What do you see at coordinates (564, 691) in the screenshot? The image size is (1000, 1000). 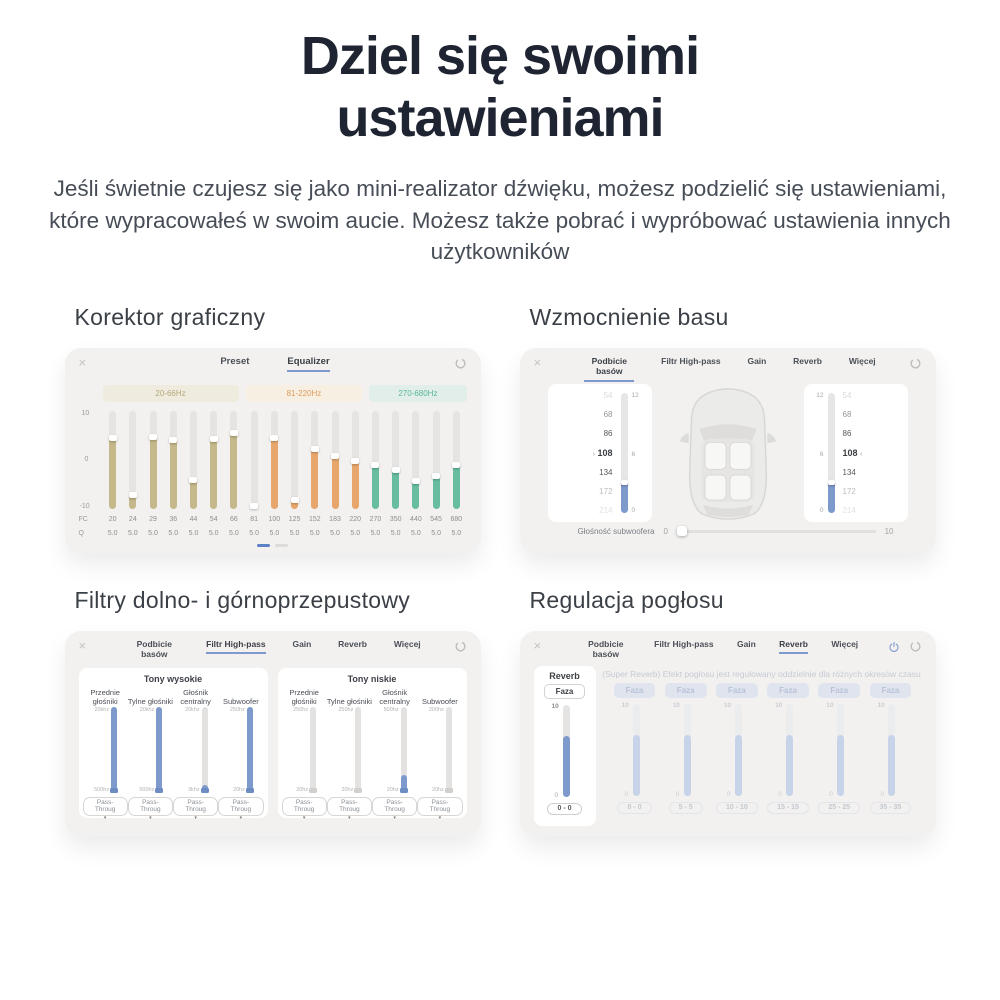 I see `phase-button: Faza` at bounding box center [564, 691].